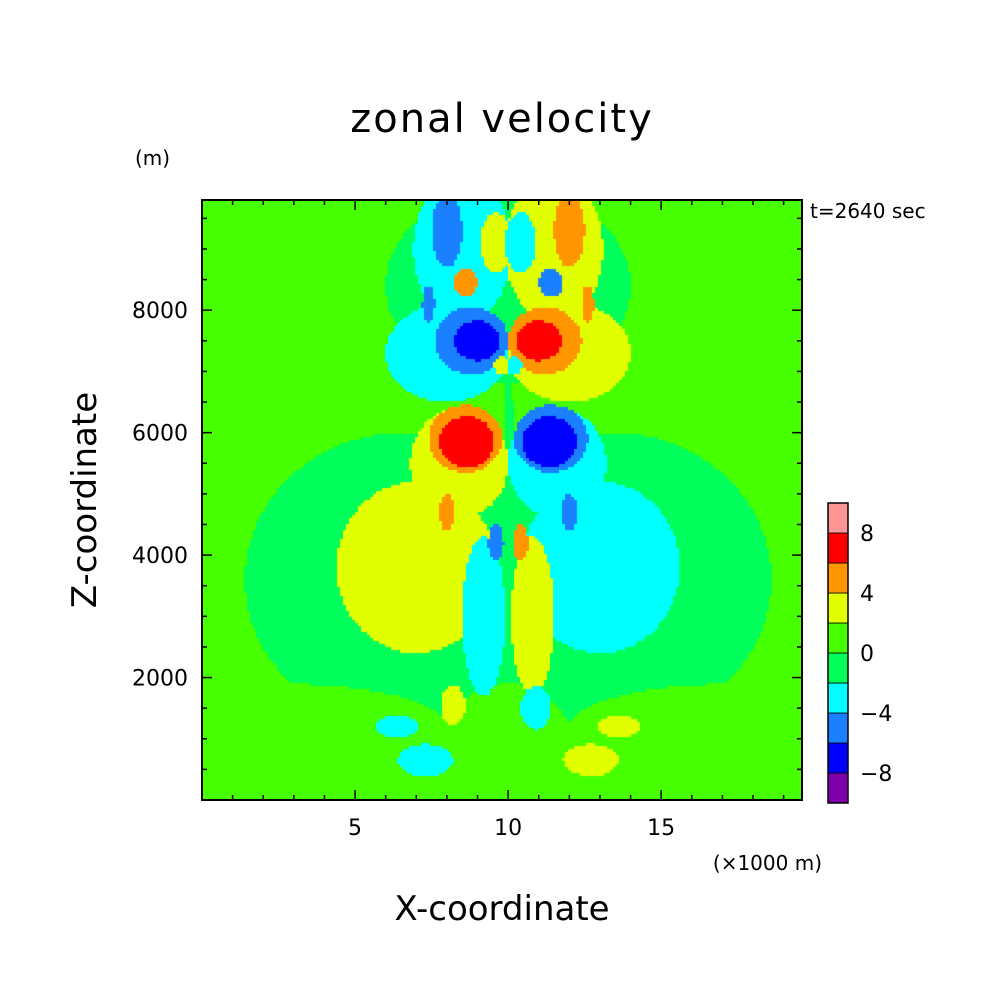  I want to click on x-tick-label: 5, so click(355, 828).